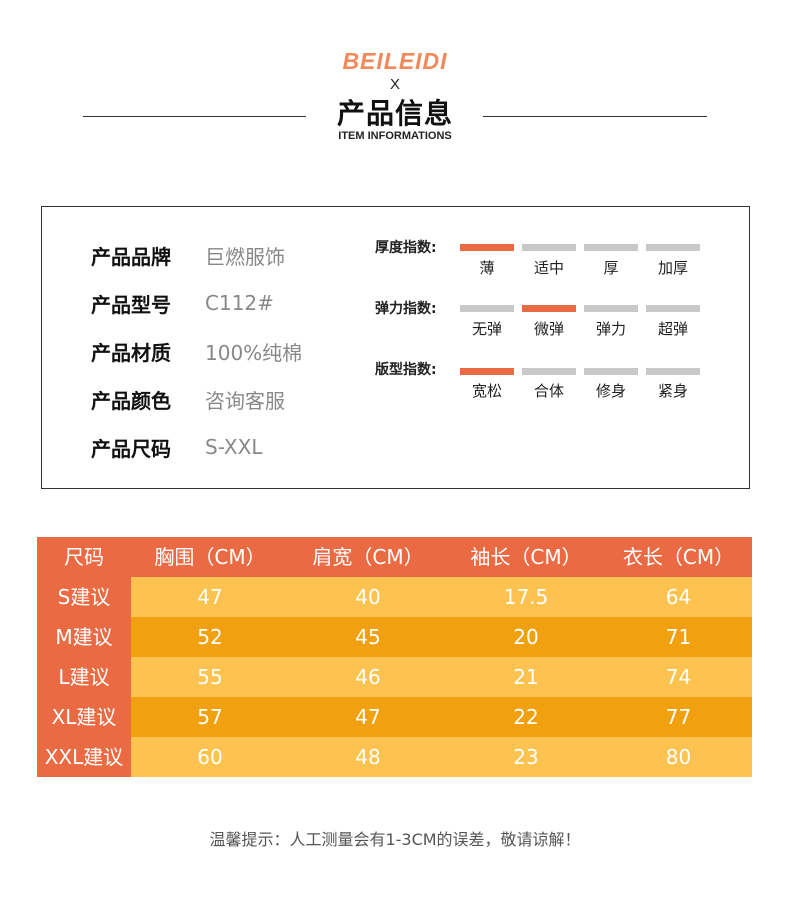 The image size is (790, 912). Describe the element at coordinates (486, 329) in the screenshot. I see `elasticity-option: 无弹` at that location.